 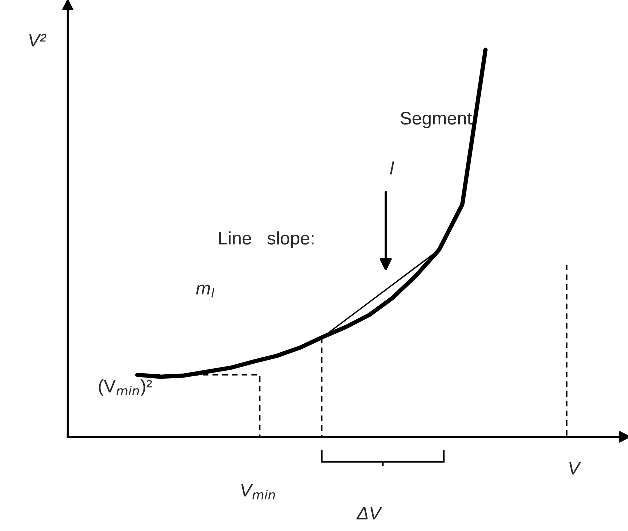 I want to click on annotation: l, so click(x=392, y=168).